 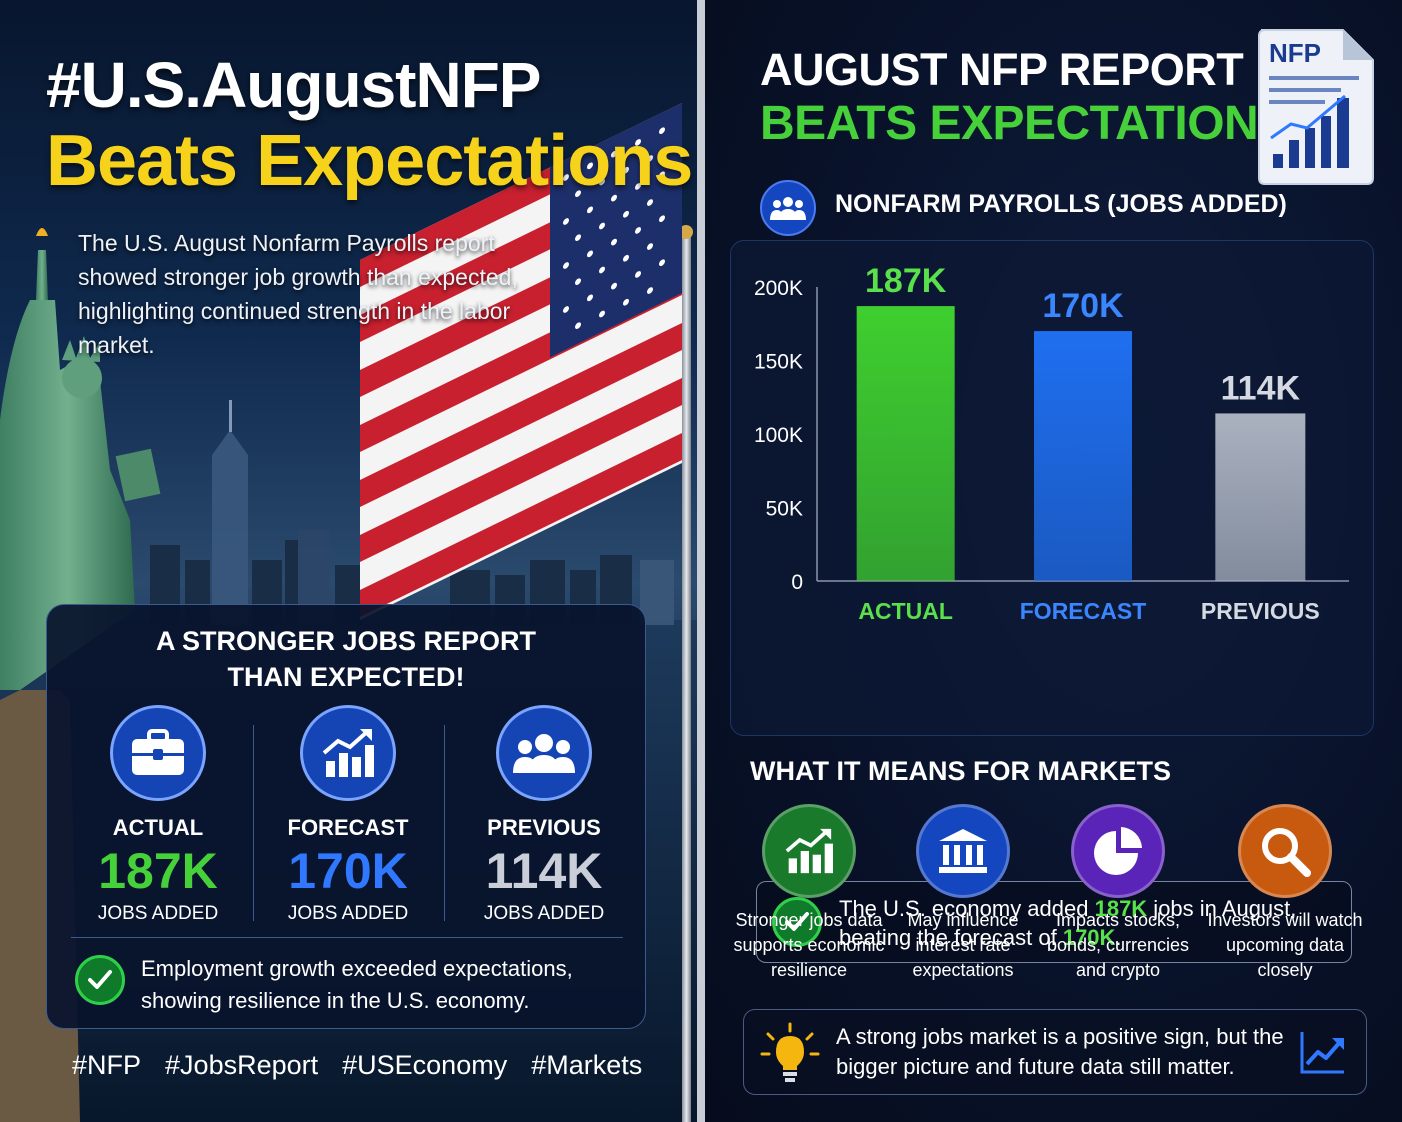 What do you see at coordinates (1295, 53) in the screenshot?
I see `doc-label: NFP` at bounding box center [1295, 53].